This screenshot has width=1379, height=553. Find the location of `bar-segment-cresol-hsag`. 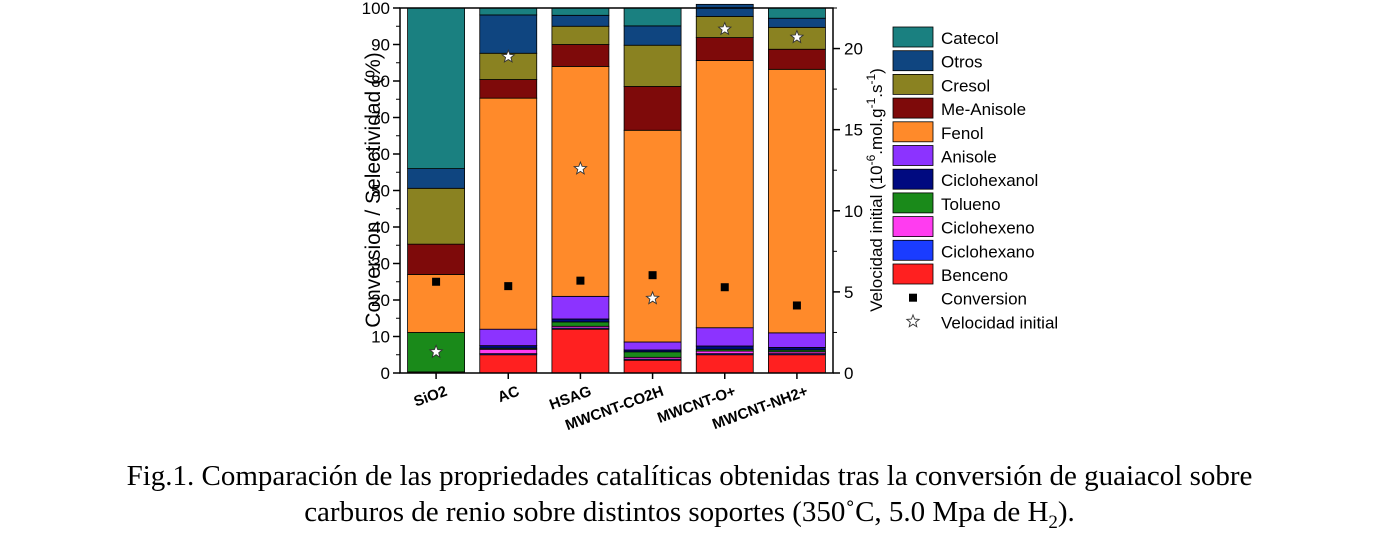

bar-segment-cresol-hsag is located at coordinates (580, 35).